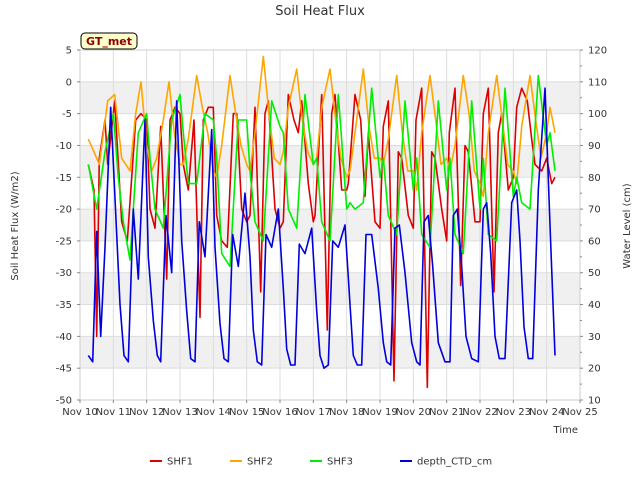 The image size is (640, 480). I want to click on y-tick-label-left: 5, so click(69, 51).